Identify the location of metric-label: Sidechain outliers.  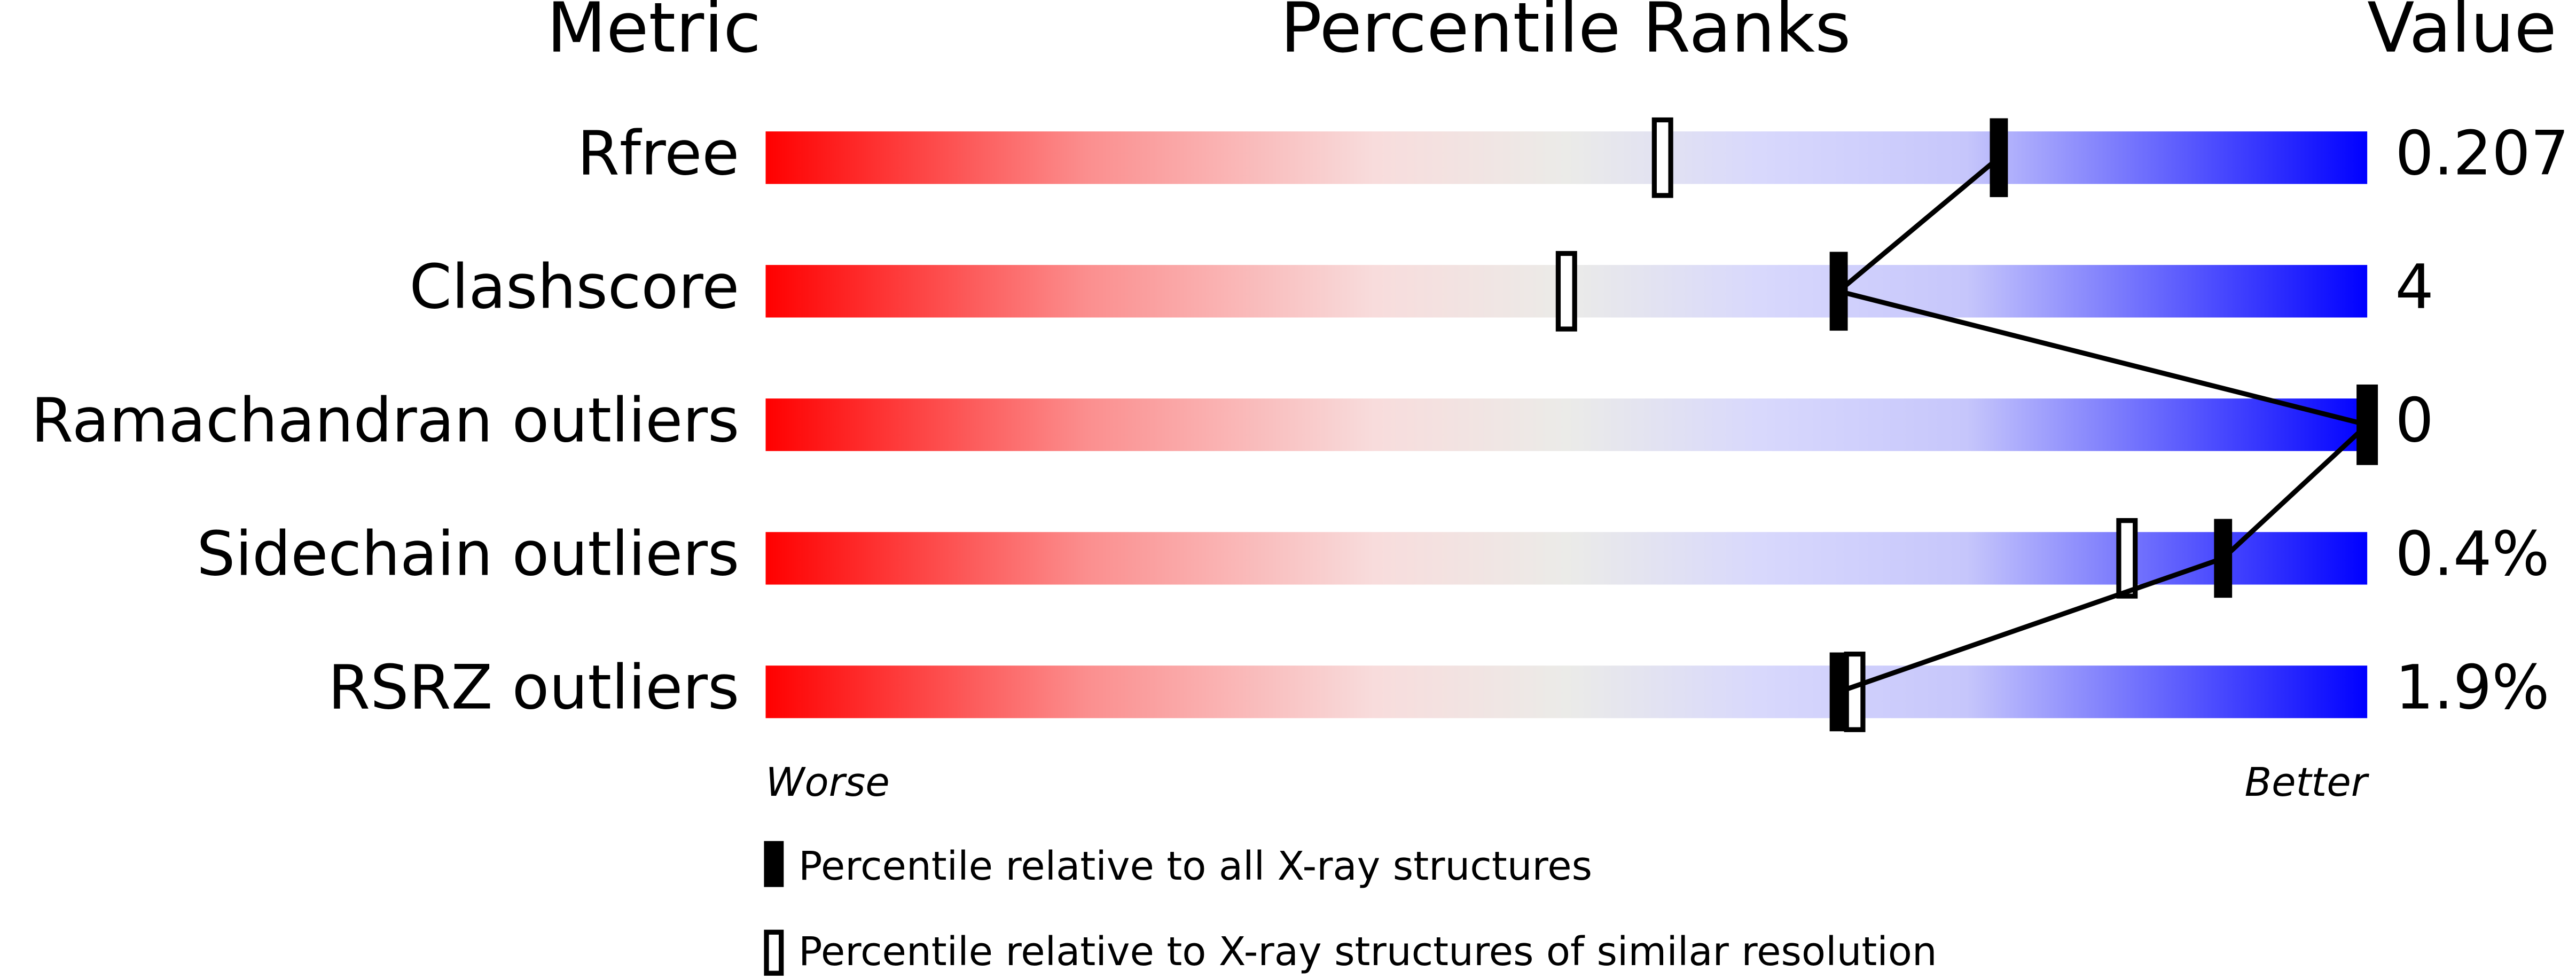
(468, 554).